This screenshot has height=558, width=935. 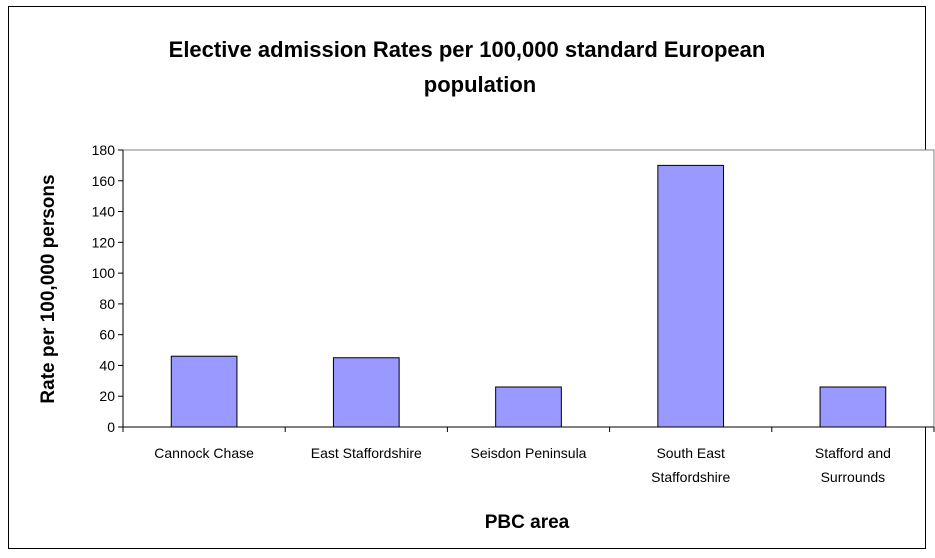 What do you see at coordinates (480, 84) in the screenshot?
I see `chart-title-line-2: population` at bounding box center [480, 84].